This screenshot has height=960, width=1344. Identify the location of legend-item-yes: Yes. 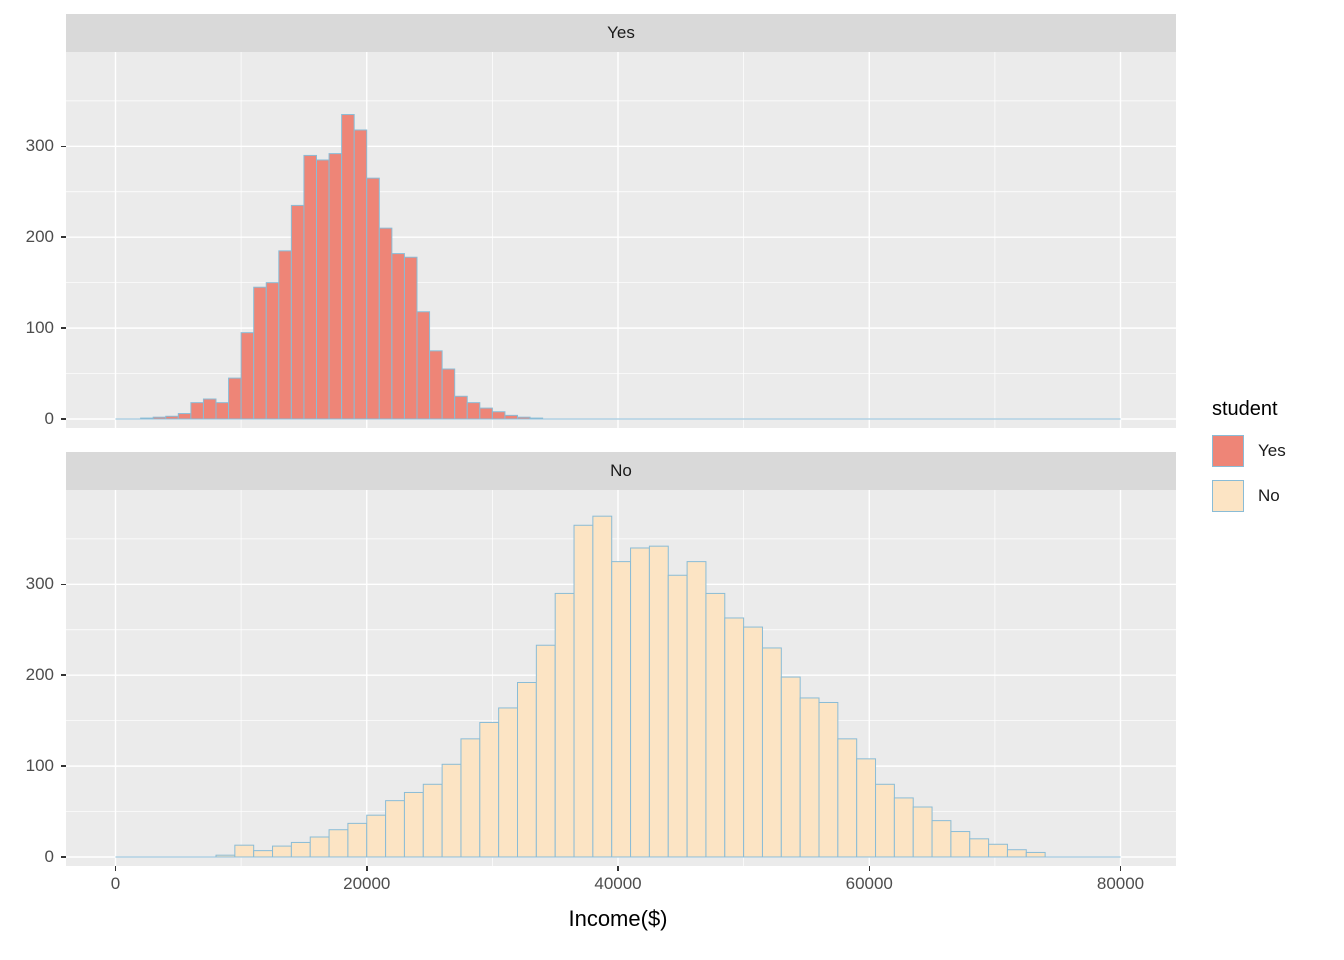
(1277, 451).